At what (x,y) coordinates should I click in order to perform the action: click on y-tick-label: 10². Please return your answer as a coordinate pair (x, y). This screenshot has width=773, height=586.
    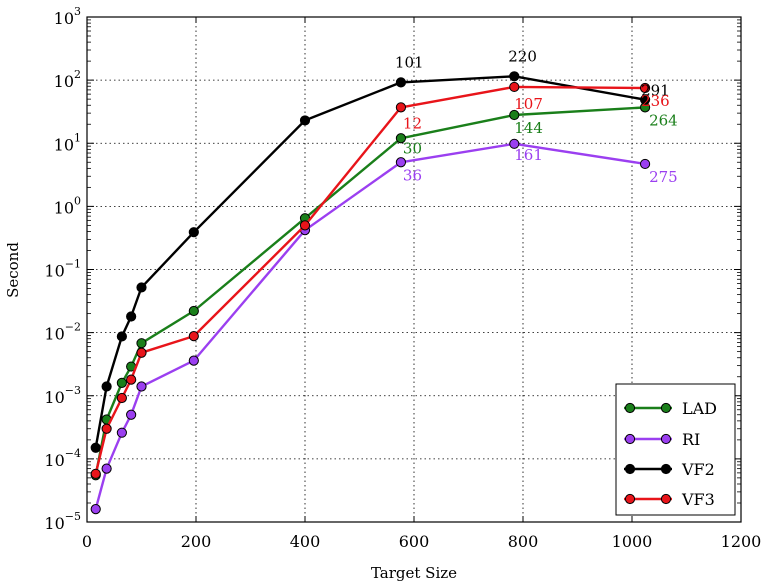
    Looking at the image, I should click on (67, 79).